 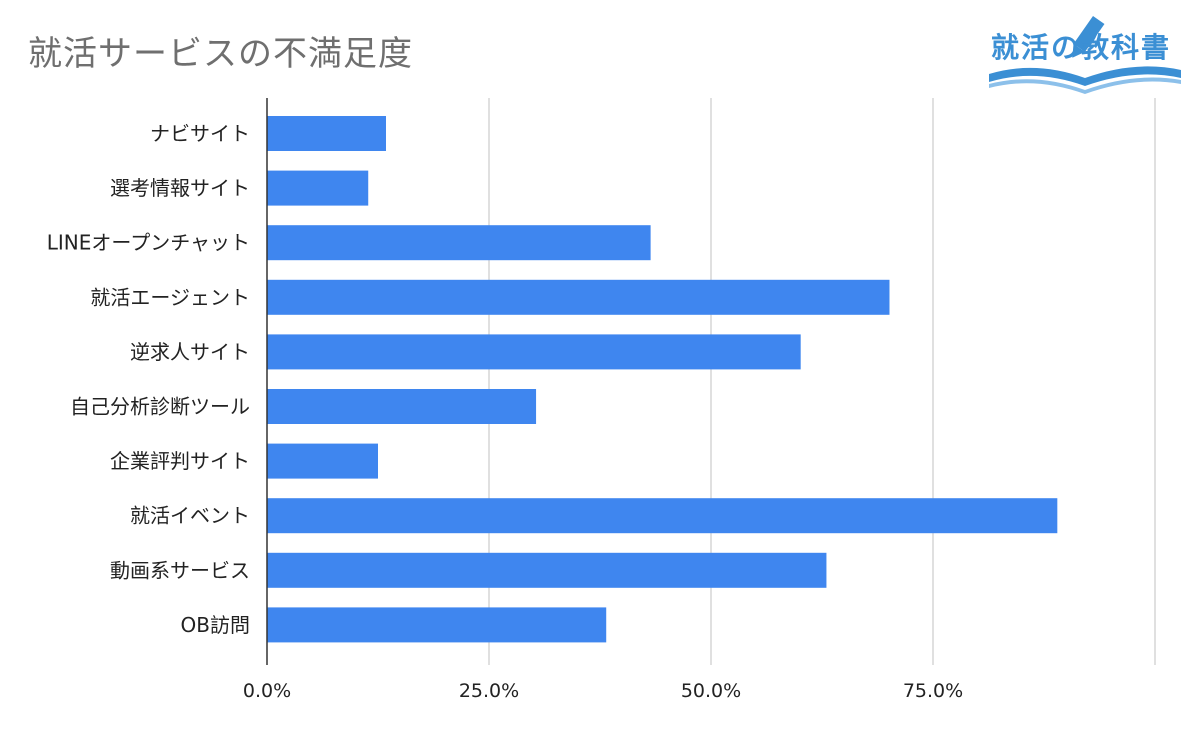 I want to click on logo: 就活の教科書, so click(x=1085, y=53).